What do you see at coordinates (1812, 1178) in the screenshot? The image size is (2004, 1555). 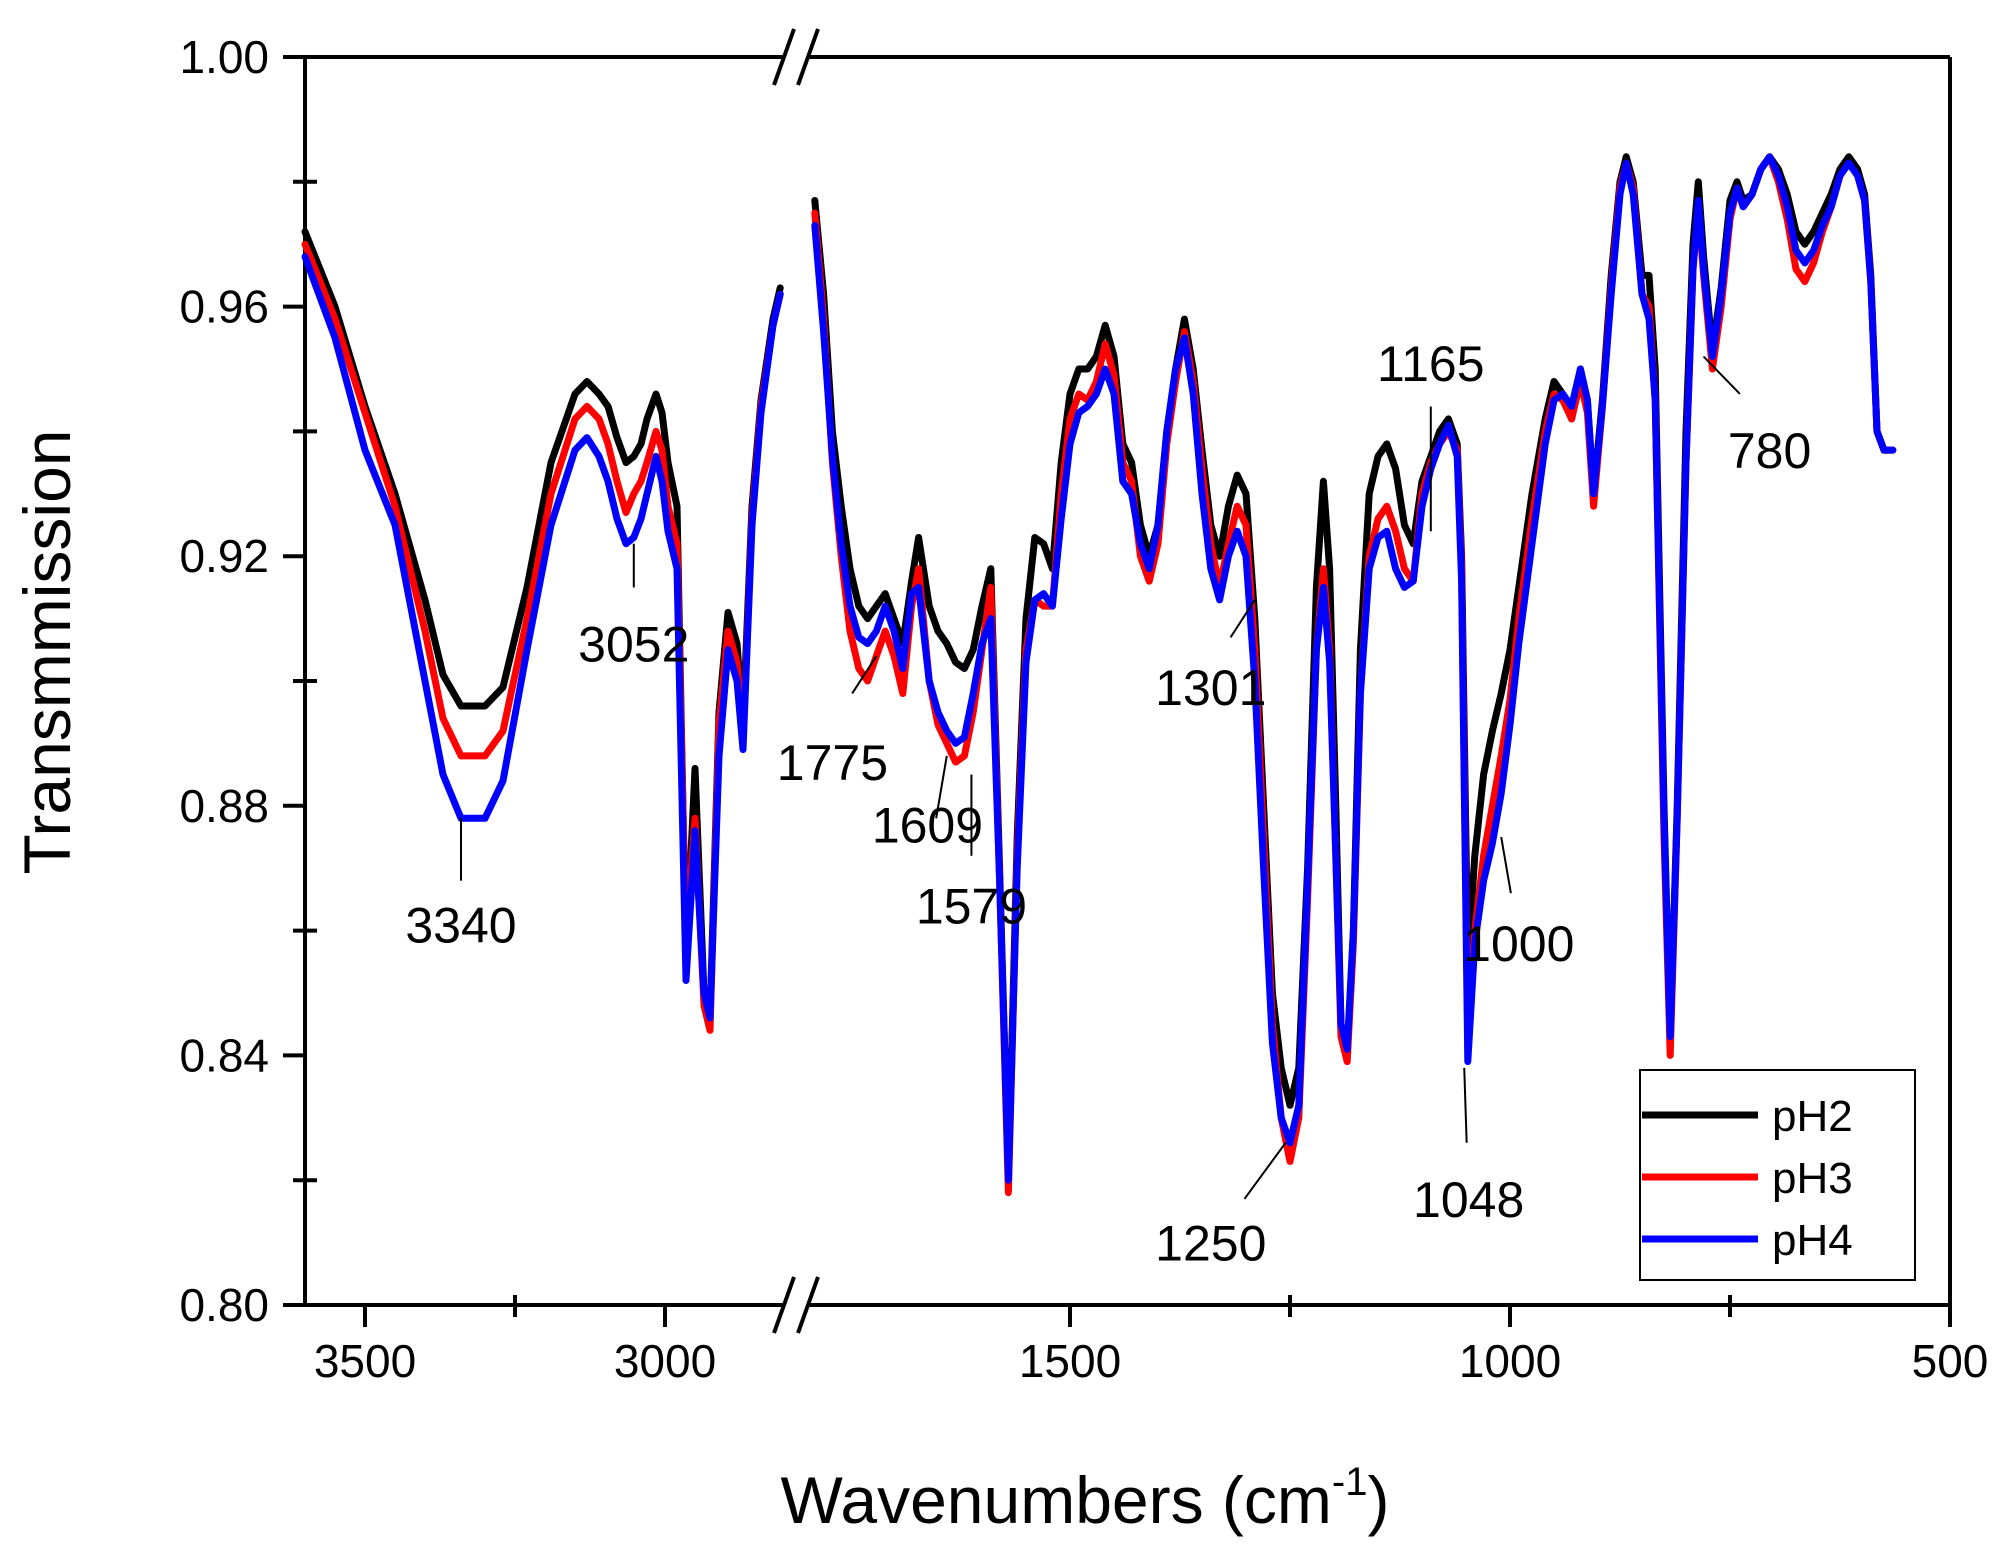 I see `legend-label-pH3: pH3` at bounding box center [1812, 1178].